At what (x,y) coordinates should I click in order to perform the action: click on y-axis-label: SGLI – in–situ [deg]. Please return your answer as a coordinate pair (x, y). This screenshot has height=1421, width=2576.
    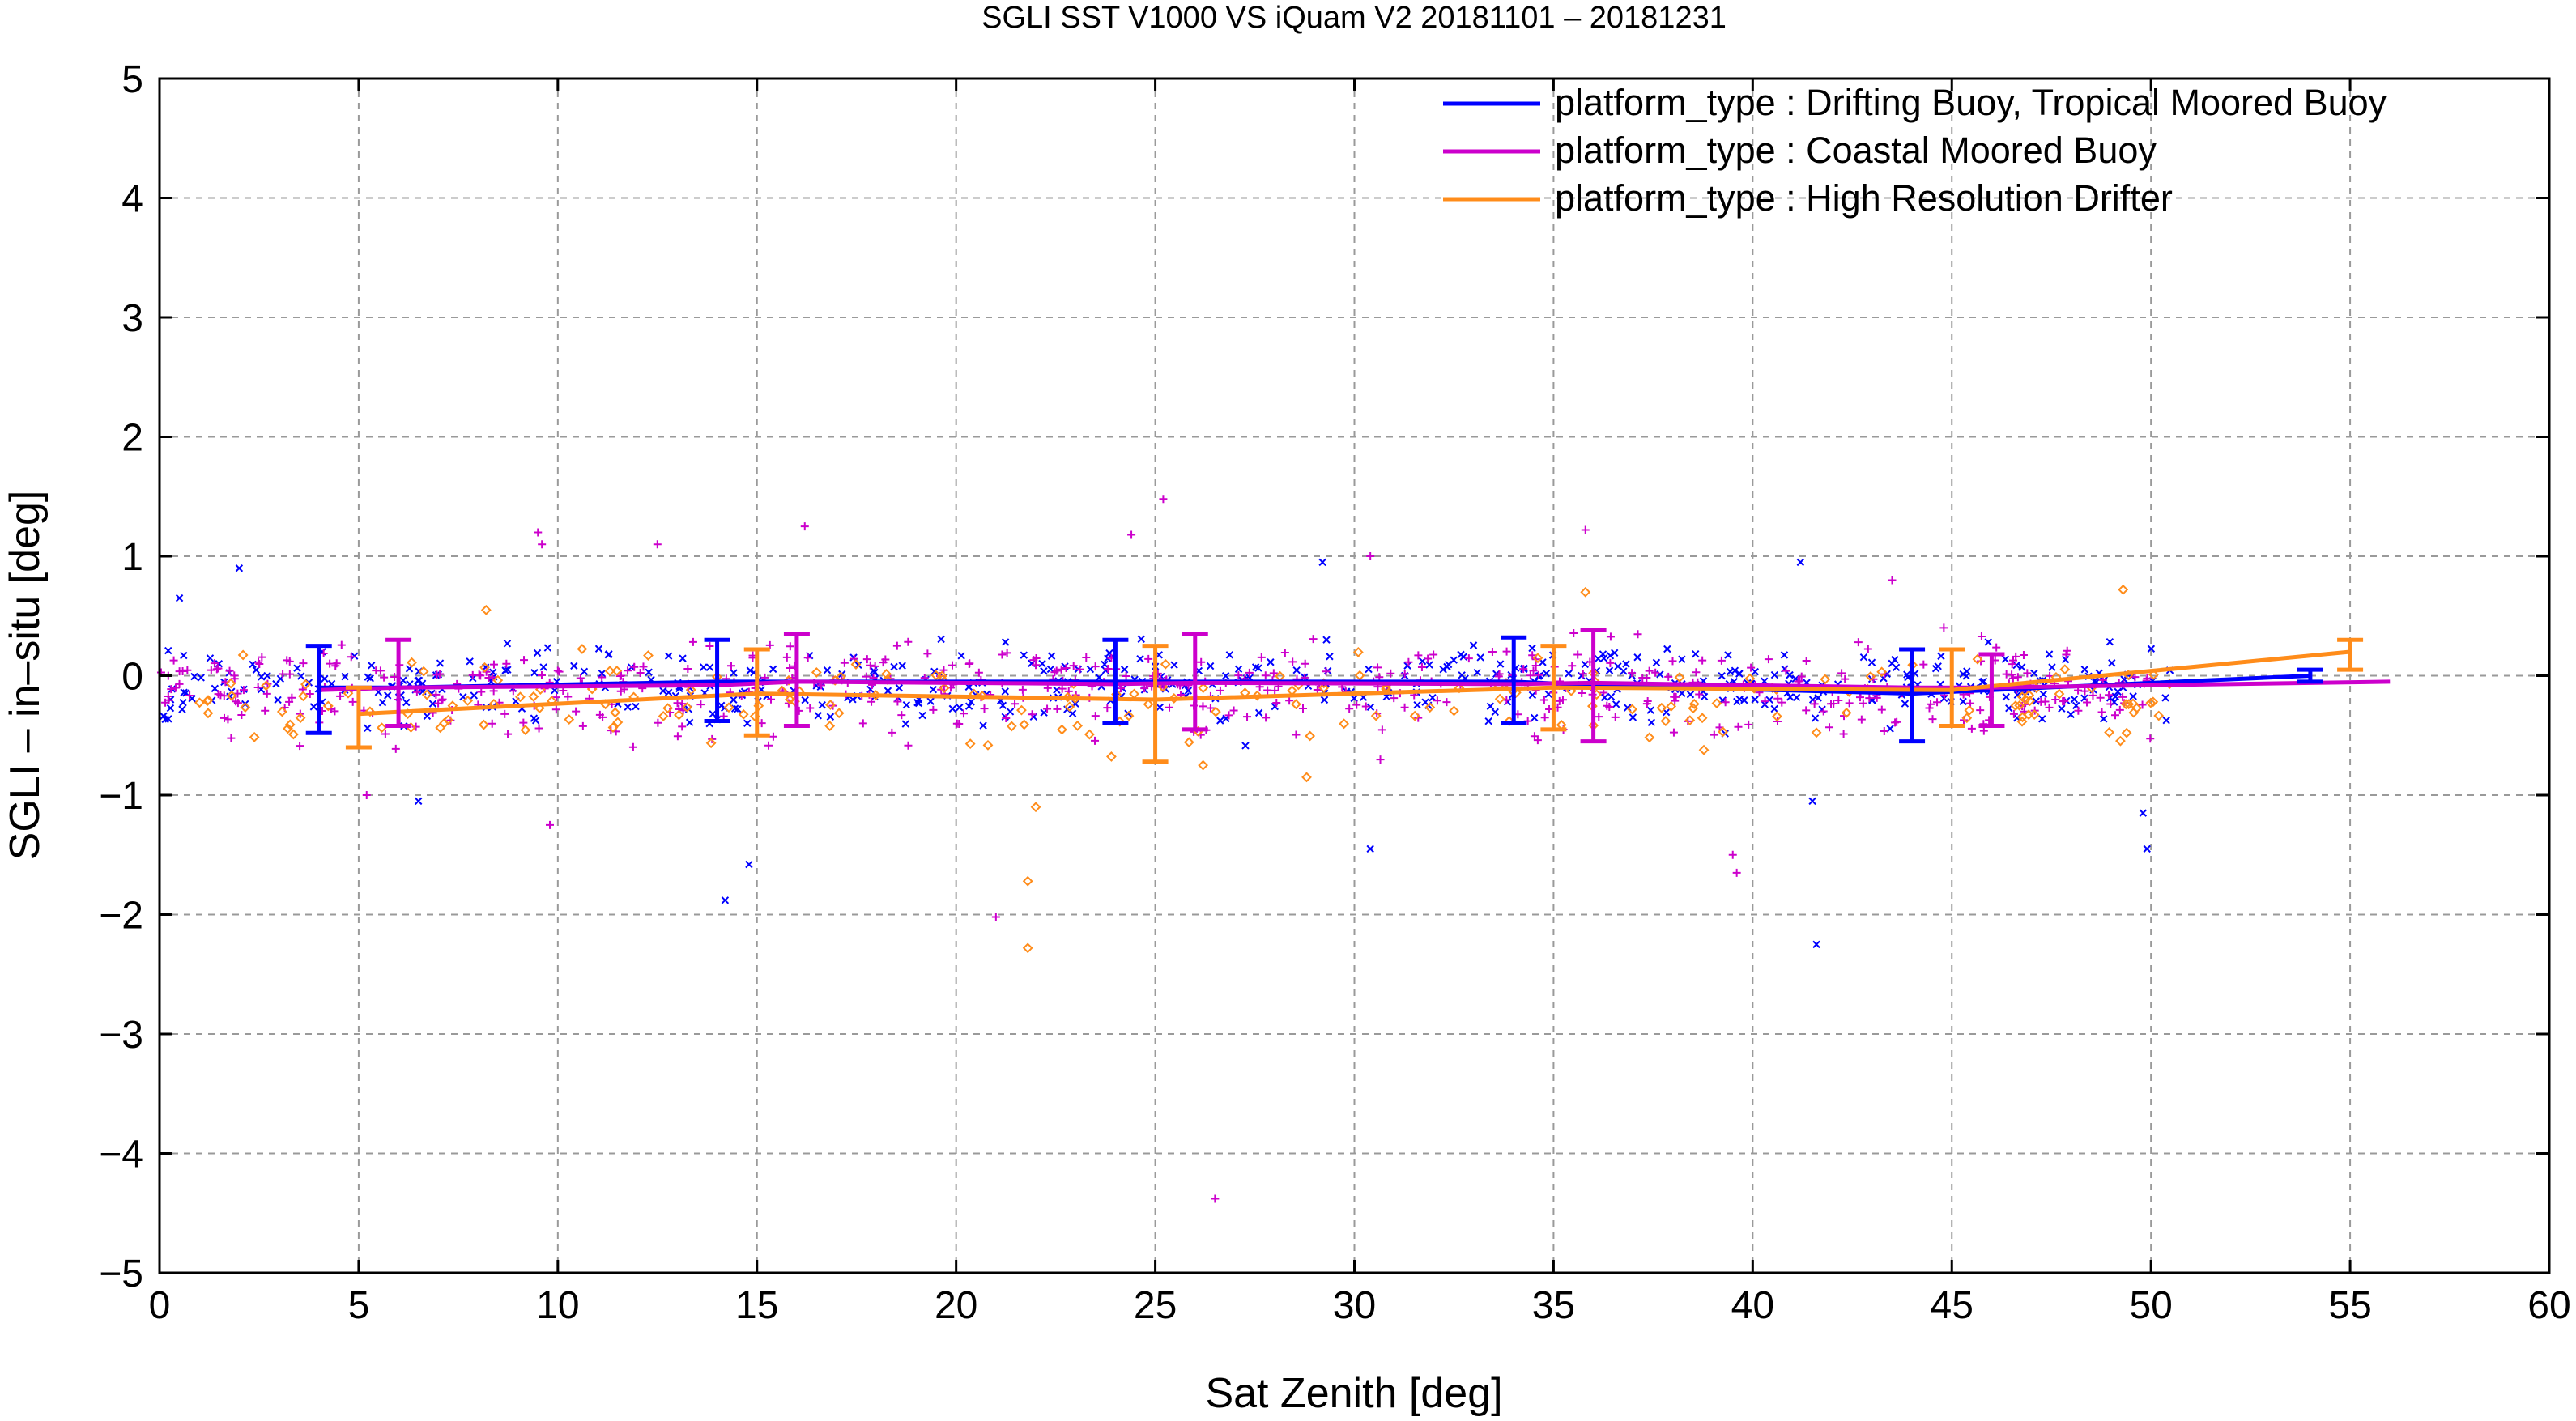
    Looking at the image, I should click on (25, 676).